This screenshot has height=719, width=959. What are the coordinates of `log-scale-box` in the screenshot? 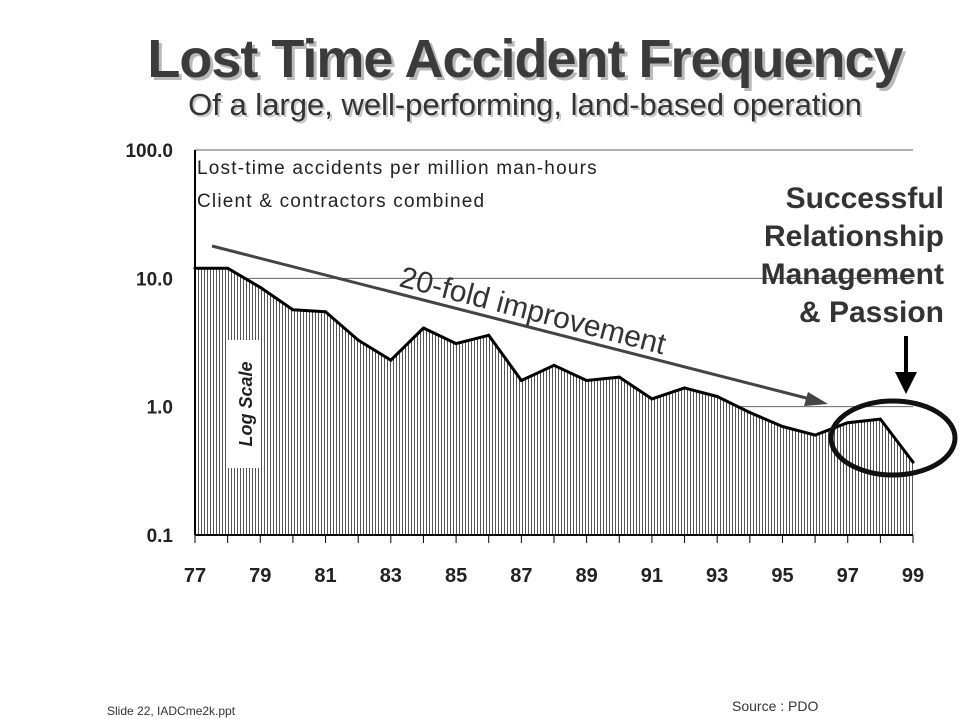 It's located at (244, 404).